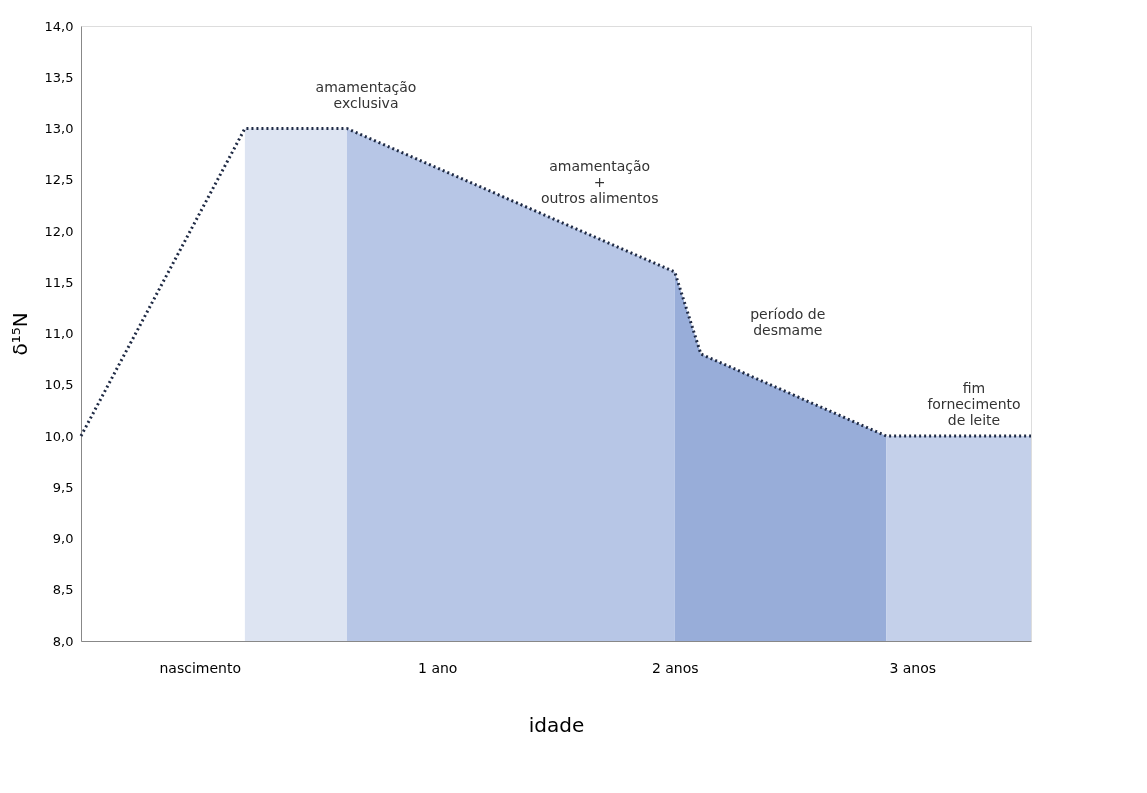 The width and height of the screenshot is (1147, 793). I want to click on y-tick-label: 12,5, so click(59, 180).